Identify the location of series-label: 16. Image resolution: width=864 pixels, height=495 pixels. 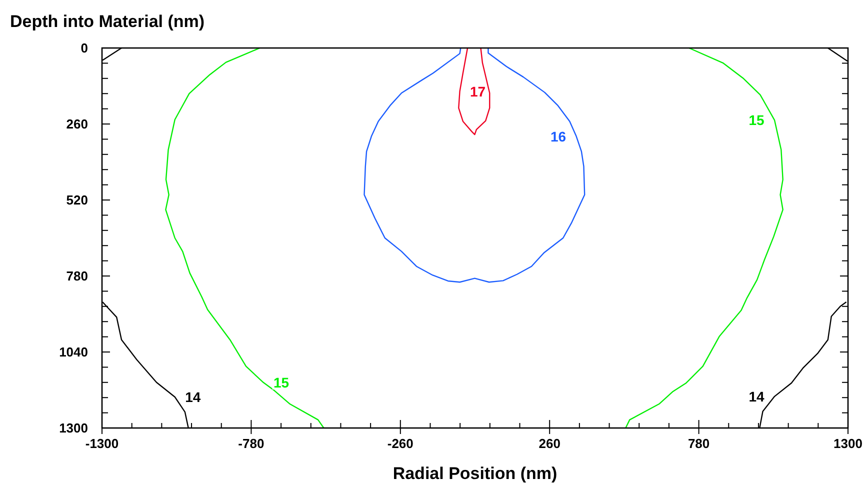
(558, 136).